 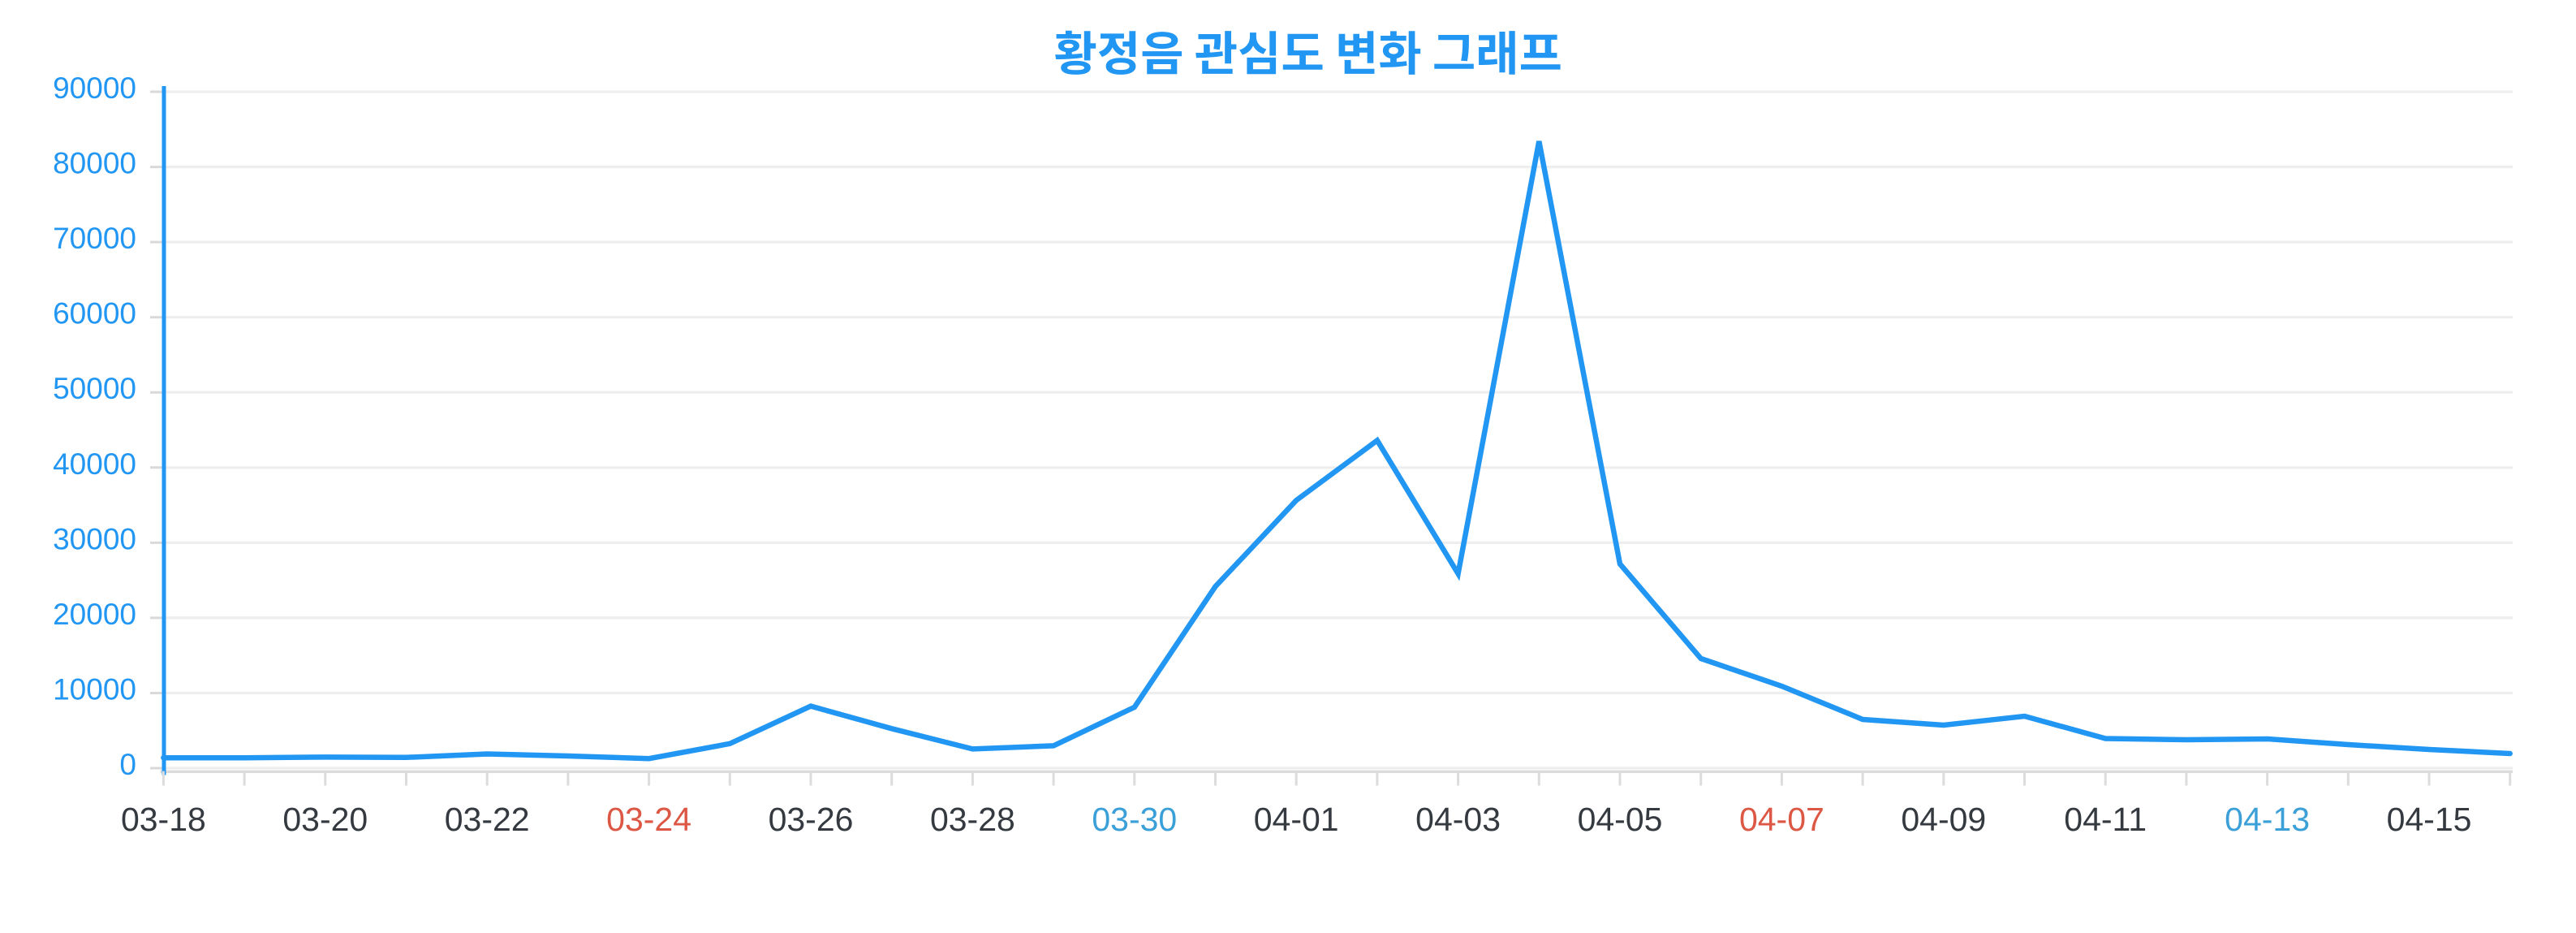 I want to click on svg-text: 03-28, so click(x=973, y=819).